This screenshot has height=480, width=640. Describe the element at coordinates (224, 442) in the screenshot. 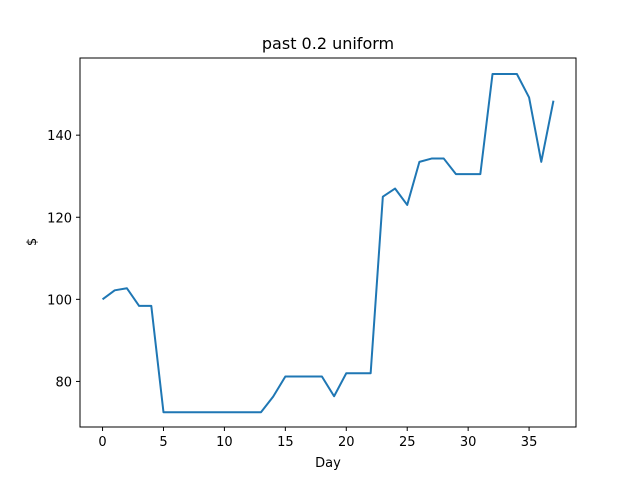

I see `x-tick-label: 10` at that location.